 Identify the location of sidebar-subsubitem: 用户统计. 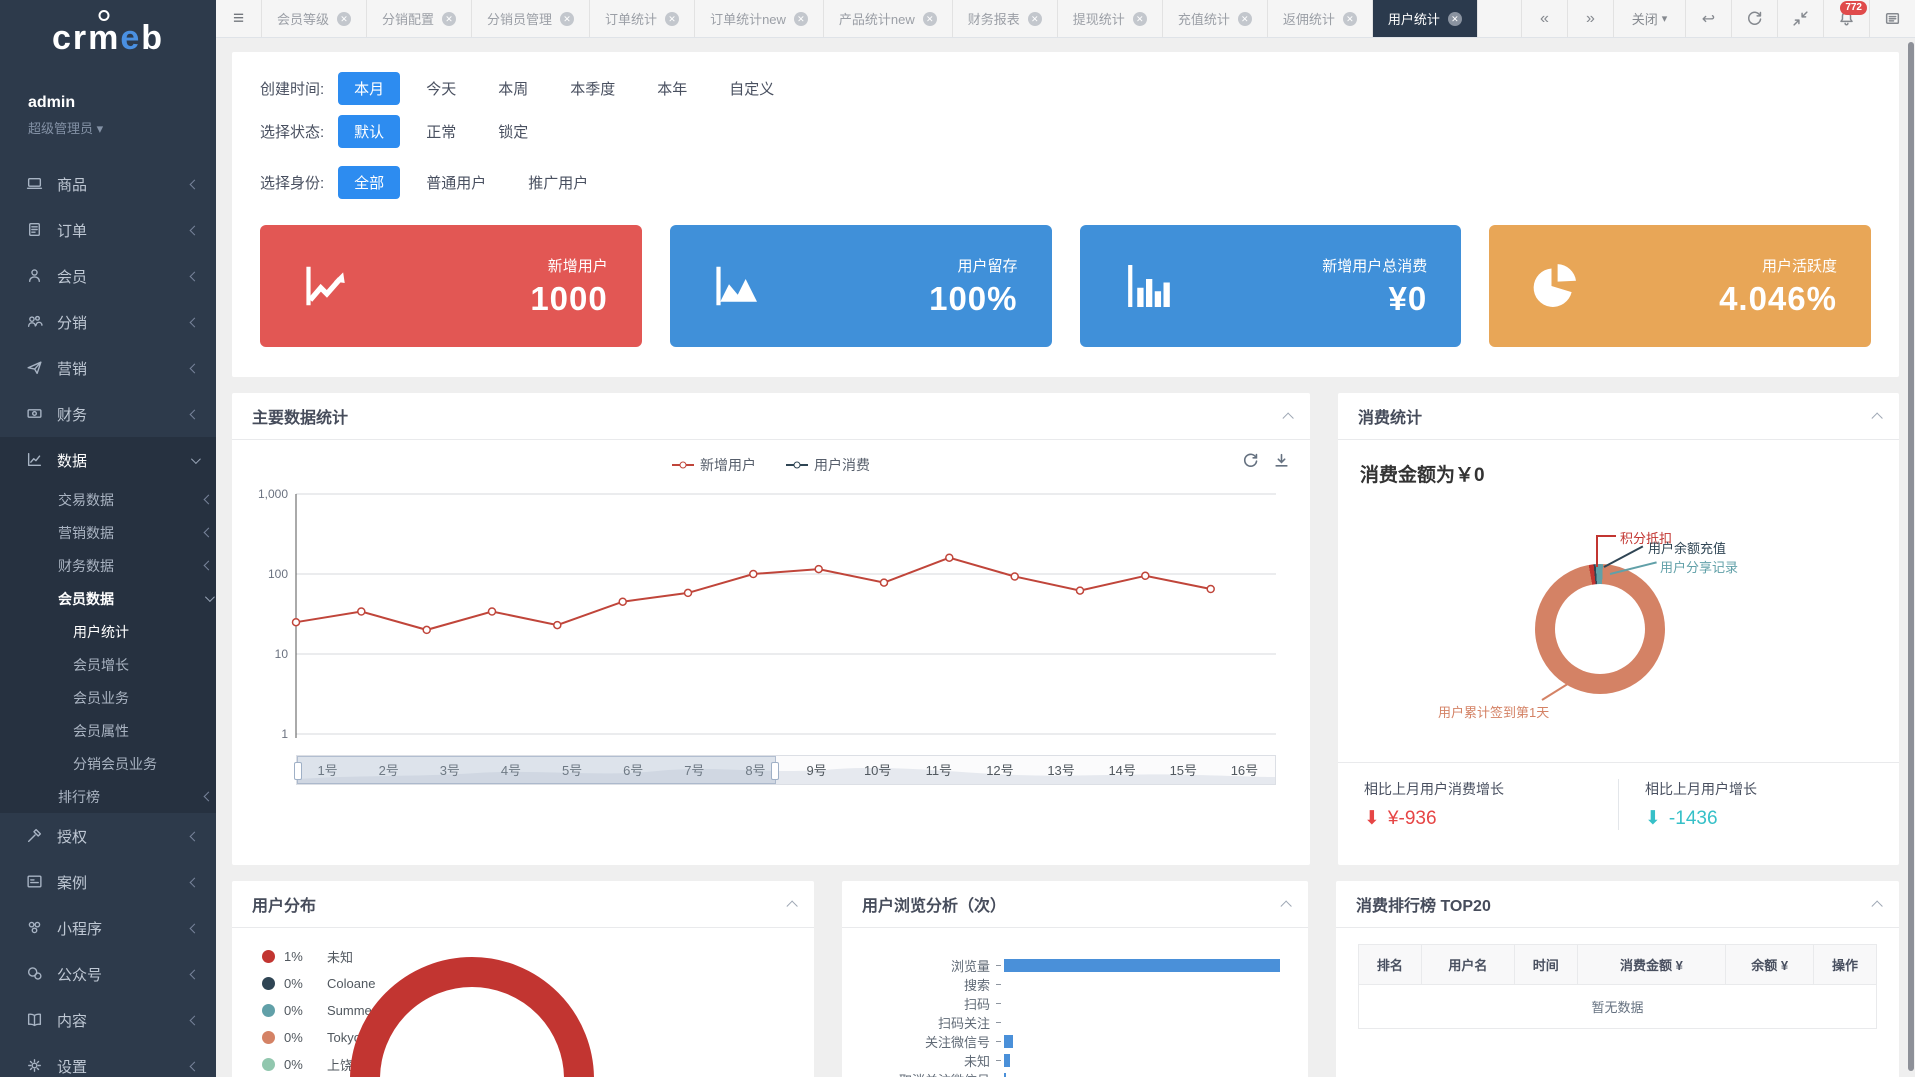
(101, 631).